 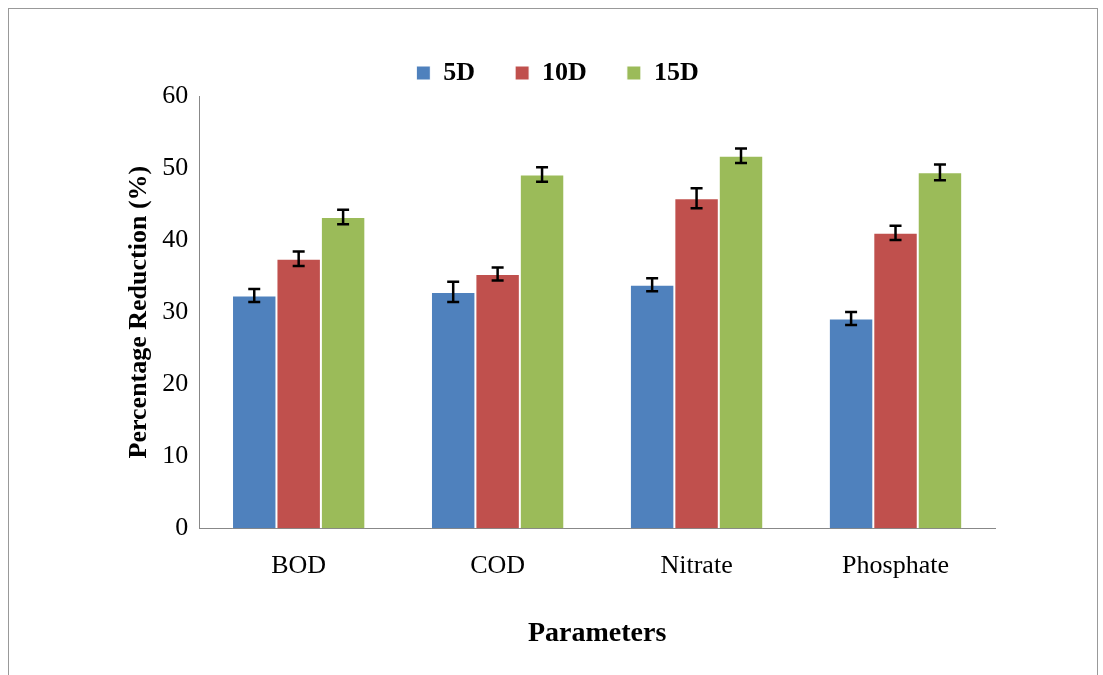 I want to click on y-tick-label: 30, so click(x=175, y=310).